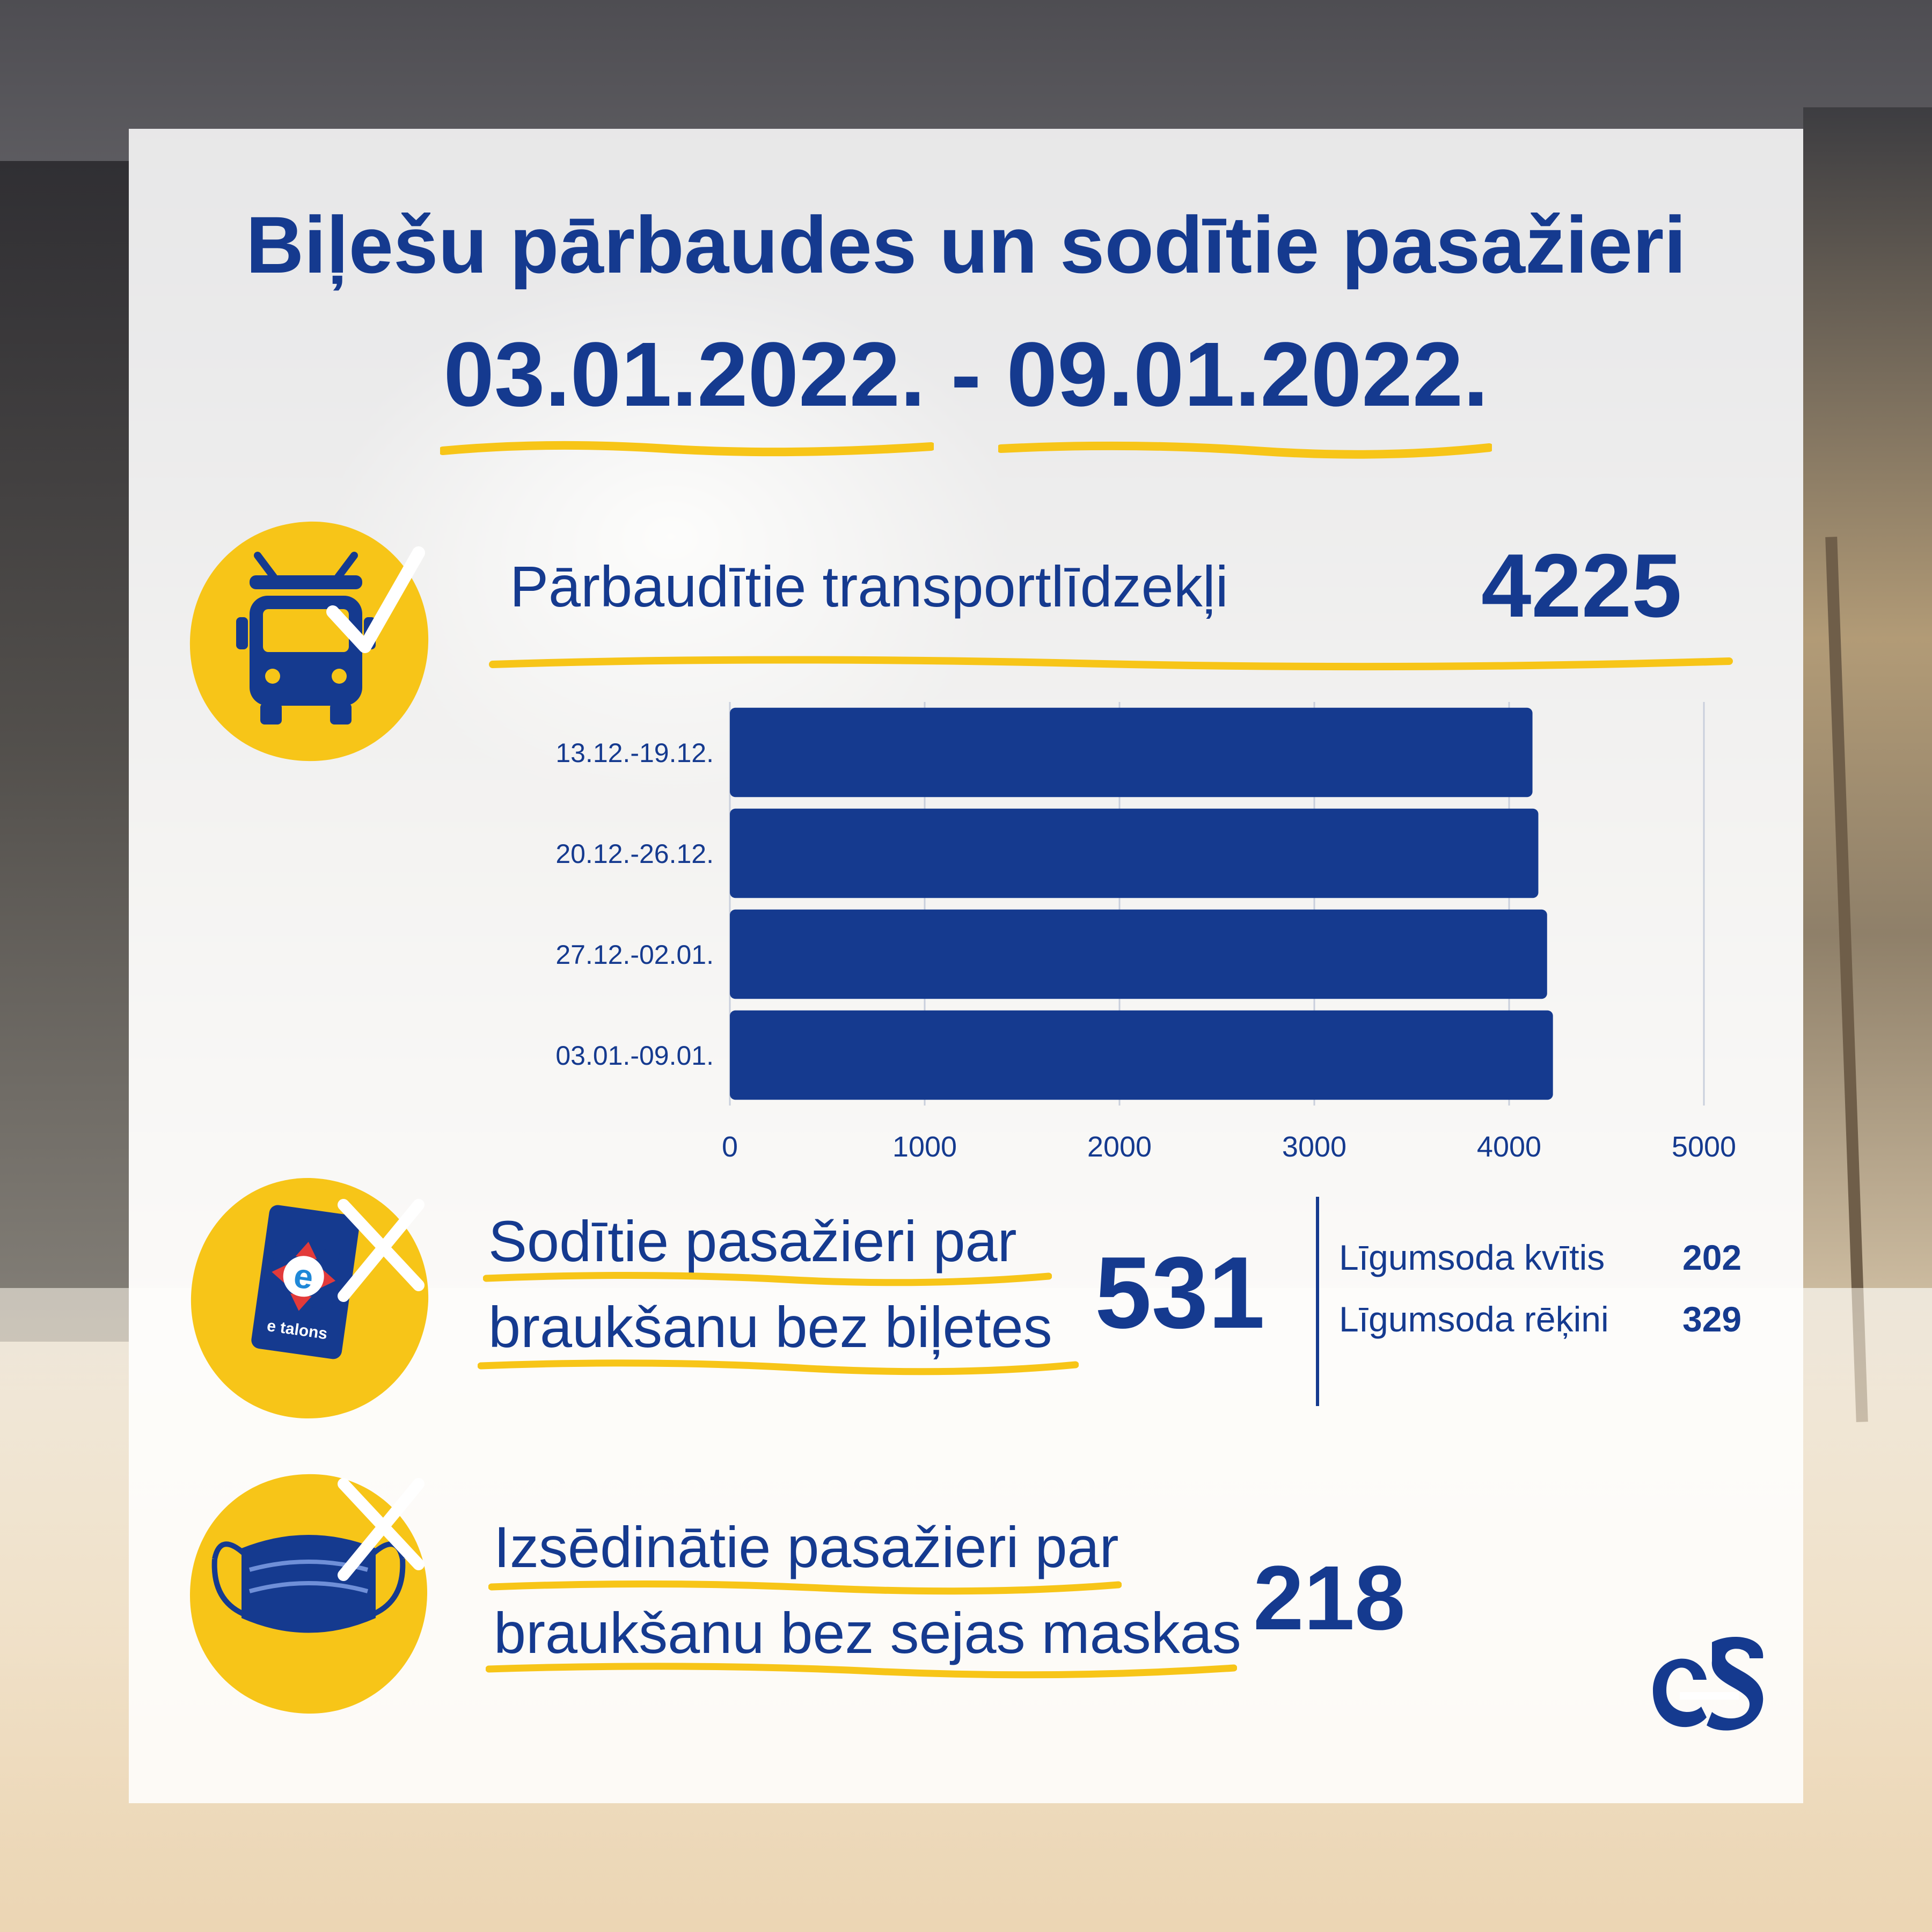  Describe the element at coordinates (1111, 663) in the screenshot. I see `vehicles-checked-underline` at that location.